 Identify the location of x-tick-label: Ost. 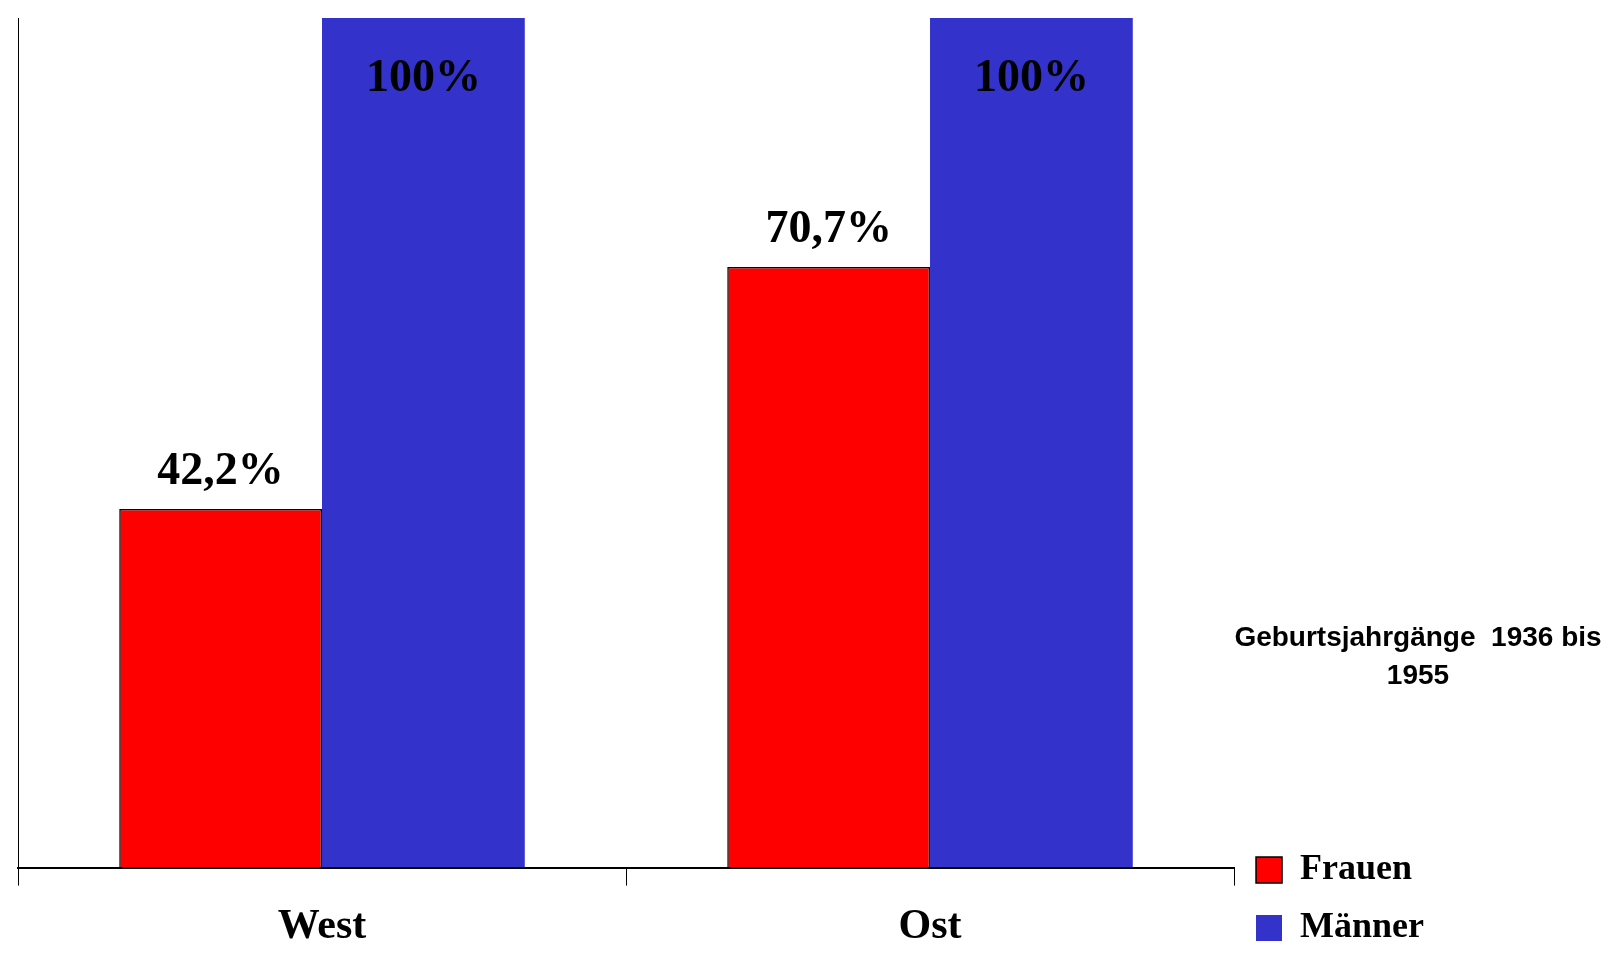
(930, 923).